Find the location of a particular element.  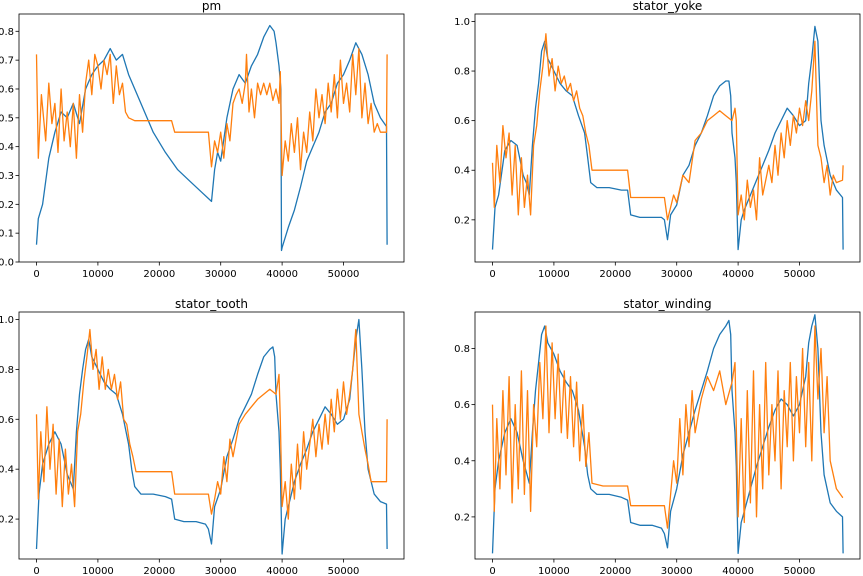

subplot-title: stator_tooth is located at coordinates (211, 304).